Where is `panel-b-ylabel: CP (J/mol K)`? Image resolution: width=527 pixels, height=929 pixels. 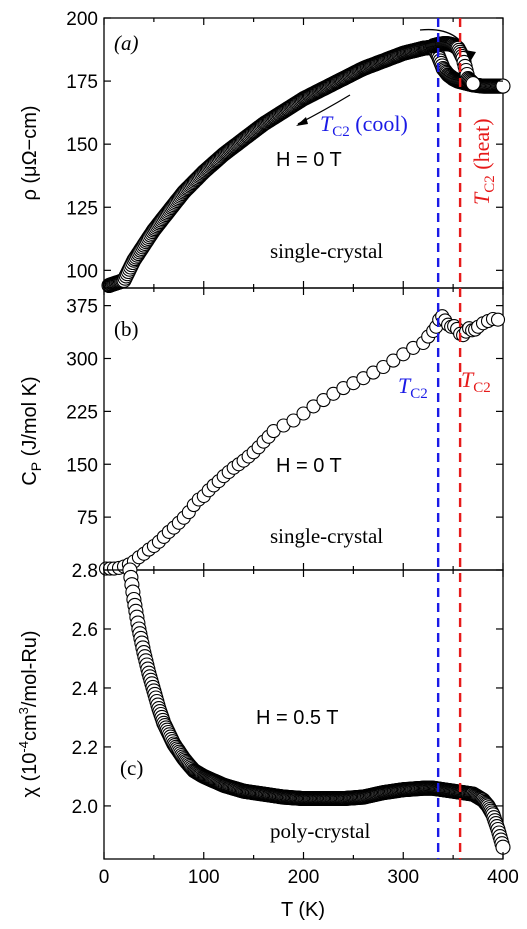
panel-b-ylabel: CP (J/mol K) is located at coordinates (31, 430).